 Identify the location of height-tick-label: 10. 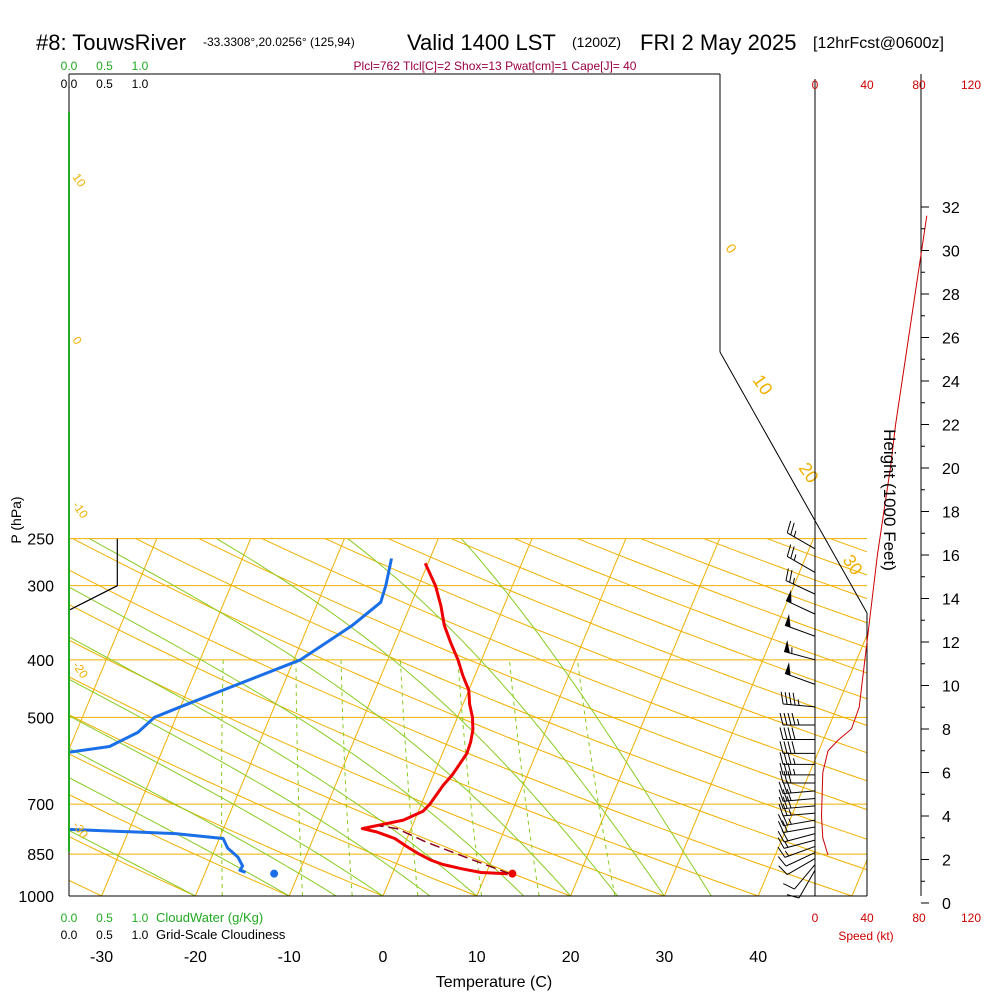
(951, 687).